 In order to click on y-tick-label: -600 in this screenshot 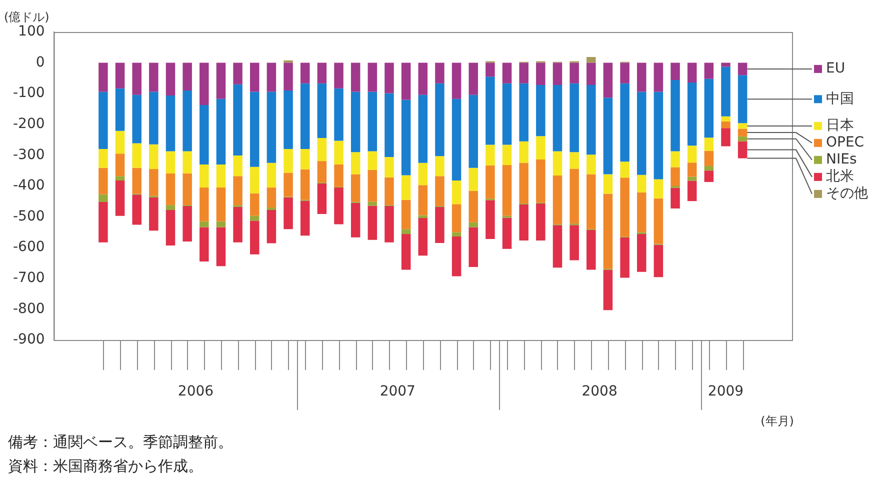, I will do `click(28, 247)`.